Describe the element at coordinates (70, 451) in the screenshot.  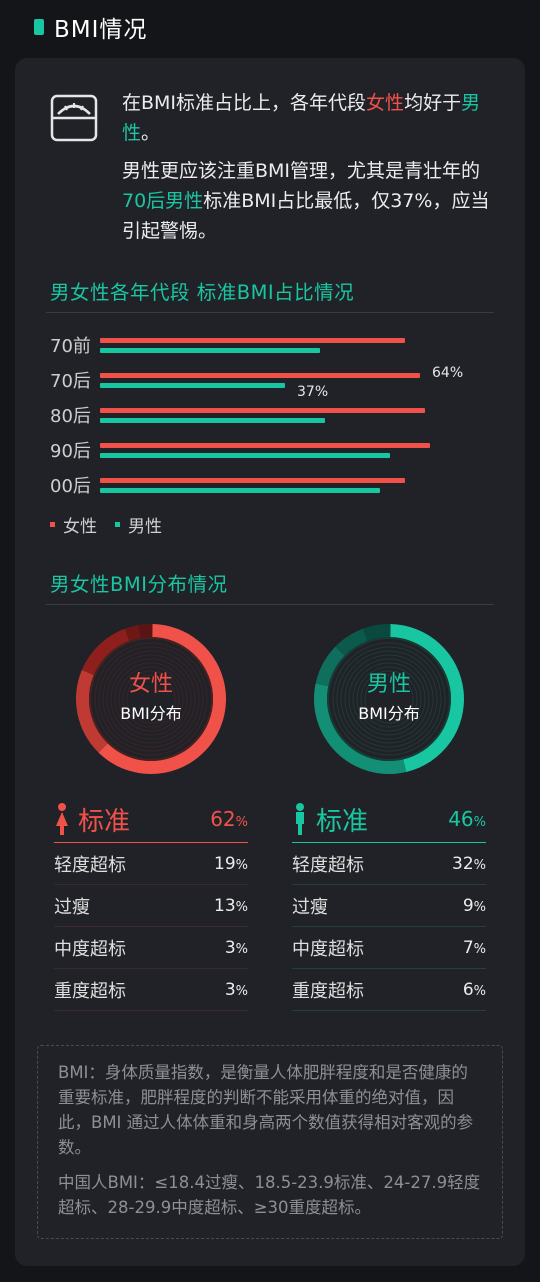
I see `category-label: 90后` at that location.